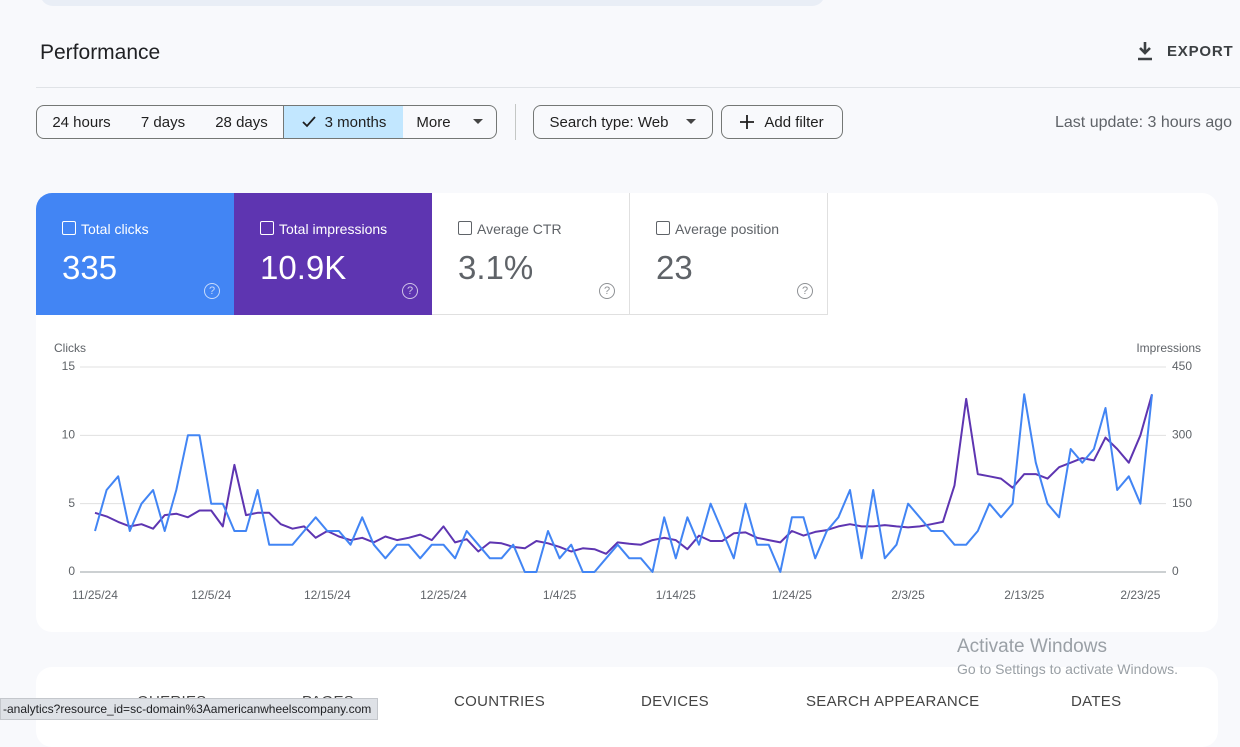 This screenshot has height=747, width=1240. Describe the element at coordinates (69, 435) in the screenshot. I see `y-tick-label: 10` at that location.